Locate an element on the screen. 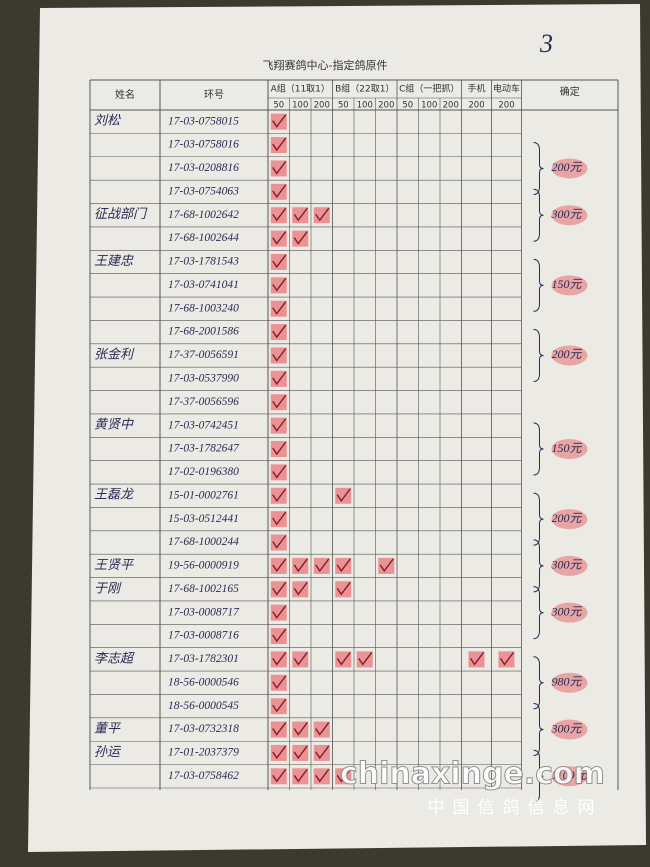  owner-name: 征战部门 is located at coordinates (121, 213).